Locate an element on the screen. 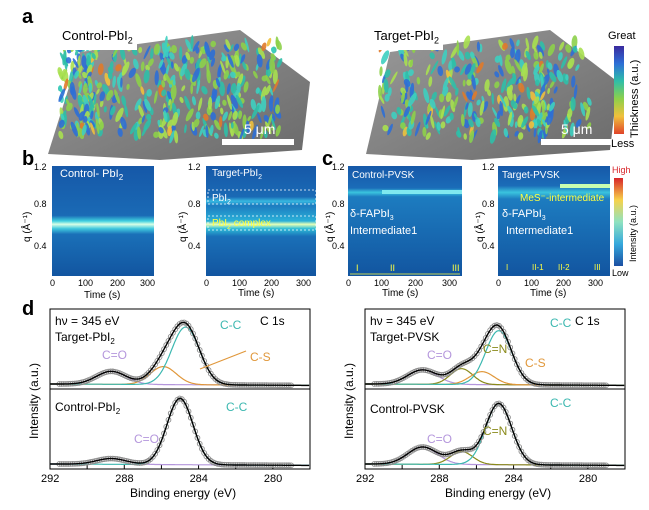 This screenshot has width=649, height=510. panel-c-right-xlabel: Time (s) is located at coordinates (548, 293).